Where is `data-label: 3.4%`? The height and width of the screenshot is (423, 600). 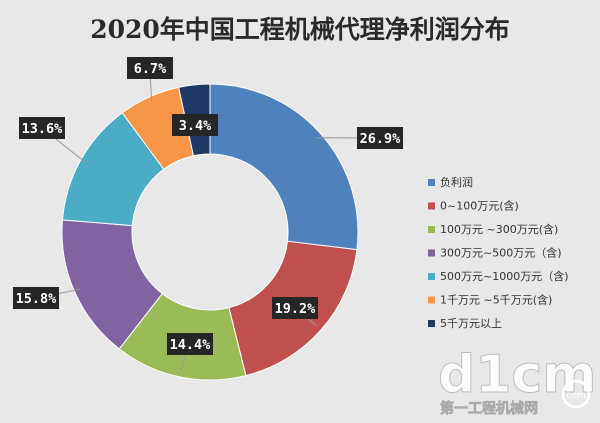
data-label: 3.4% is located at coordinates (195, 125).